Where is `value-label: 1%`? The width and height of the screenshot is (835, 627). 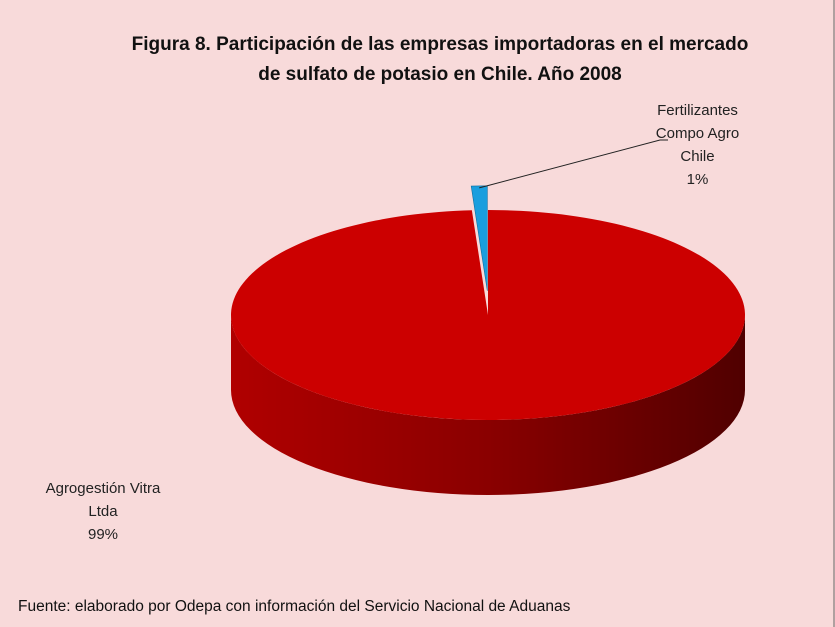
value-label: 1% is located at coordinates (697, 179).